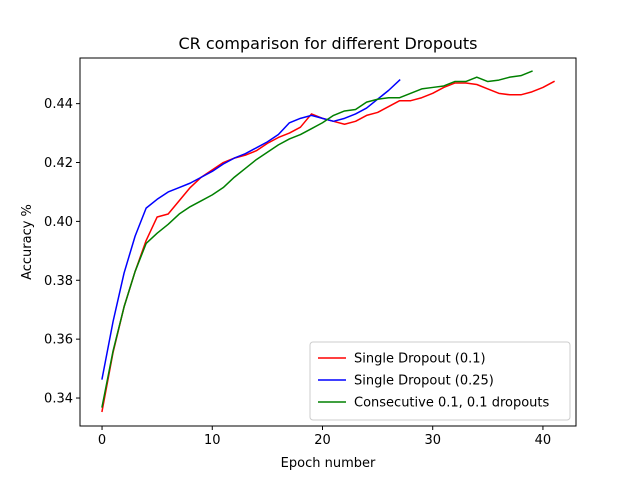 The height and width of the screenshot is (480, 640). What do you see at coordinates (328, 463) in the screenshot?
I see `x-axis-label: Epoch number` at bounding box center [328, 463].